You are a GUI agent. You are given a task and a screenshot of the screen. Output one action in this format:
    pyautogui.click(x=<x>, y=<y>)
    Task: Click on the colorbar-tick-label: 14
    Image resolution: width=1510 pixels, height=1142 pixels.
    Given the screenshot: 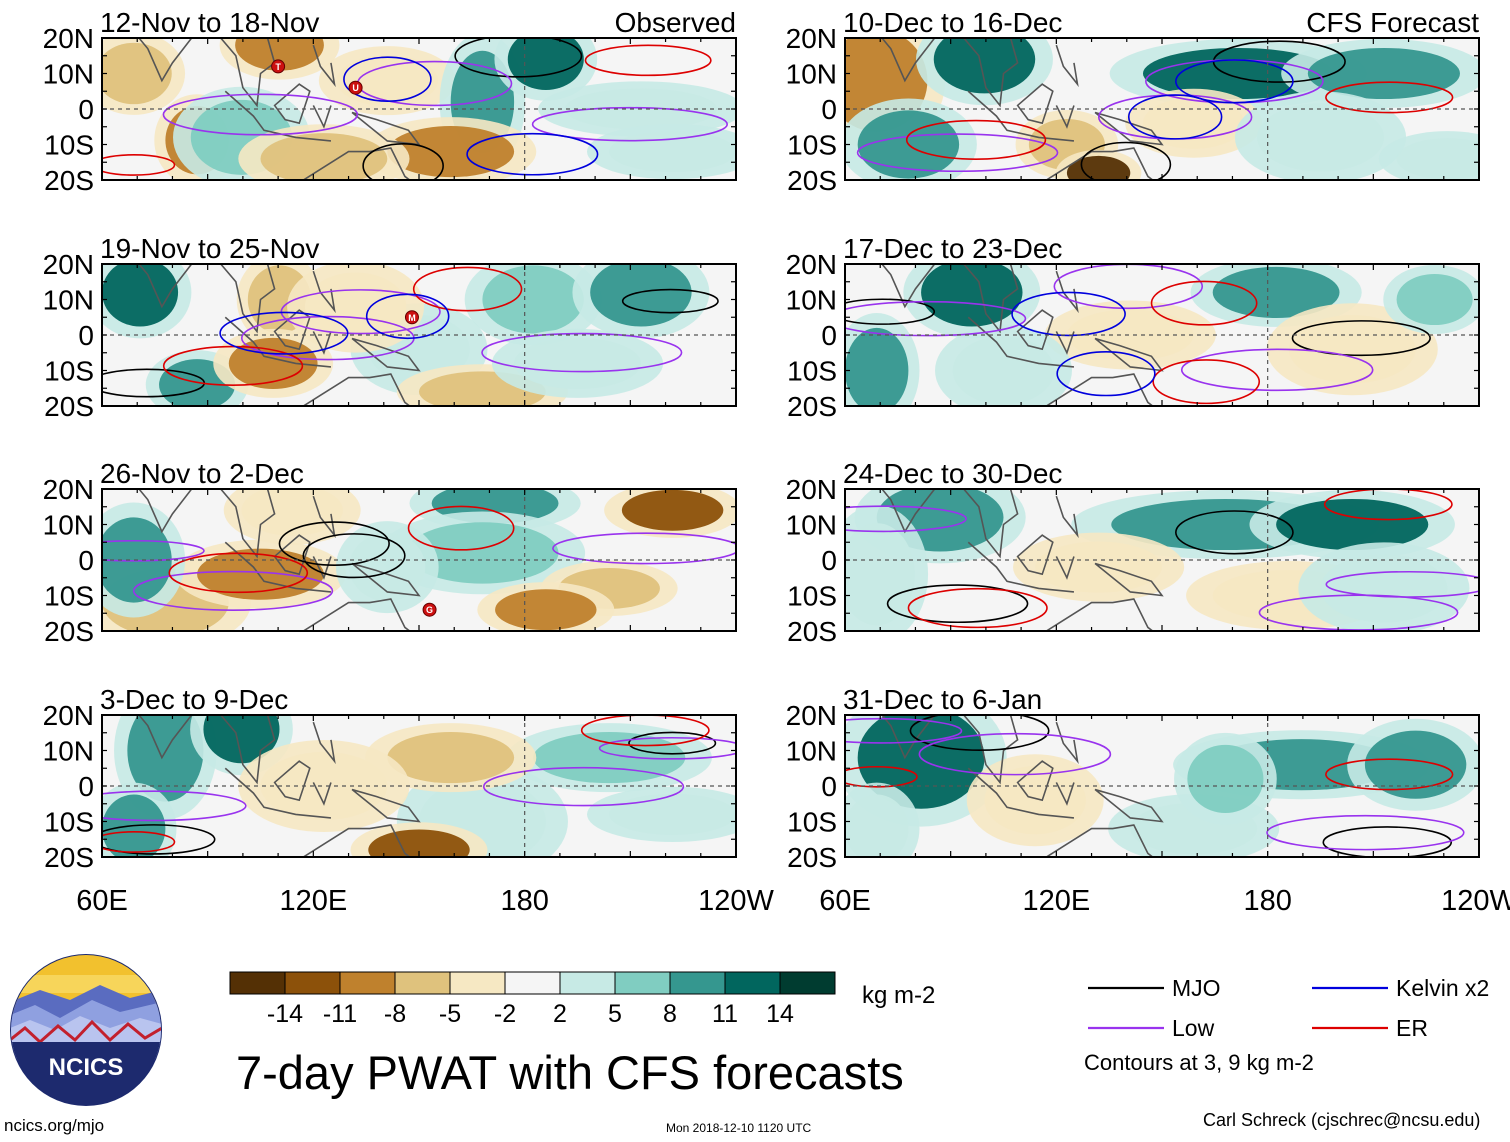 What is the action you would take?
    pyautogui.click(x=780, y=1014)
    